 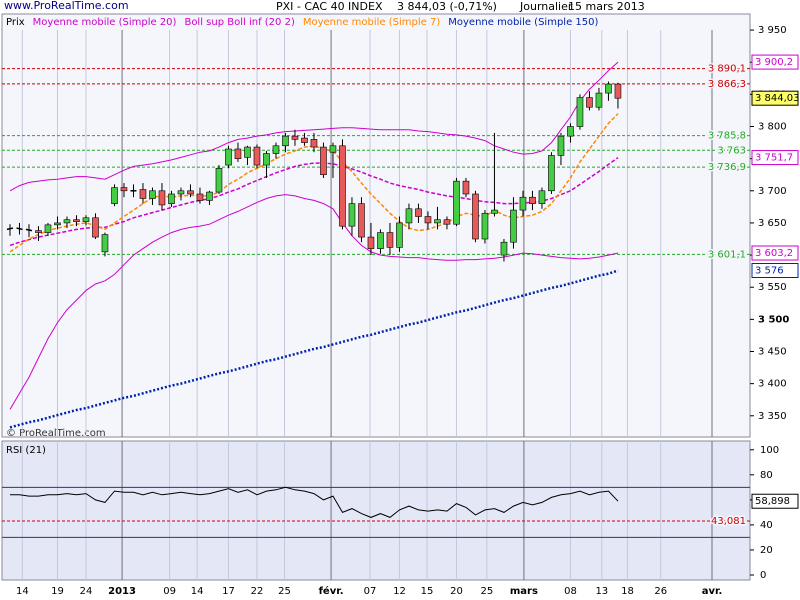 I want to click on x-tick-label: févr., so click(x=331, y=591).